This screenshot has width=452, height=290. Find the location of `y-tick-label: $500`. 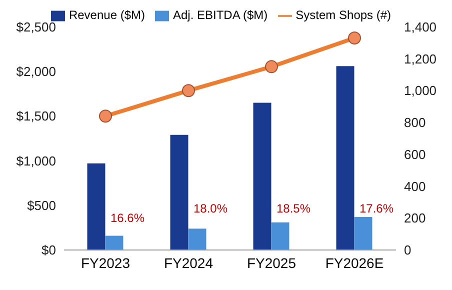

y-tick-label: $500 is located at coordinates (41, 205).